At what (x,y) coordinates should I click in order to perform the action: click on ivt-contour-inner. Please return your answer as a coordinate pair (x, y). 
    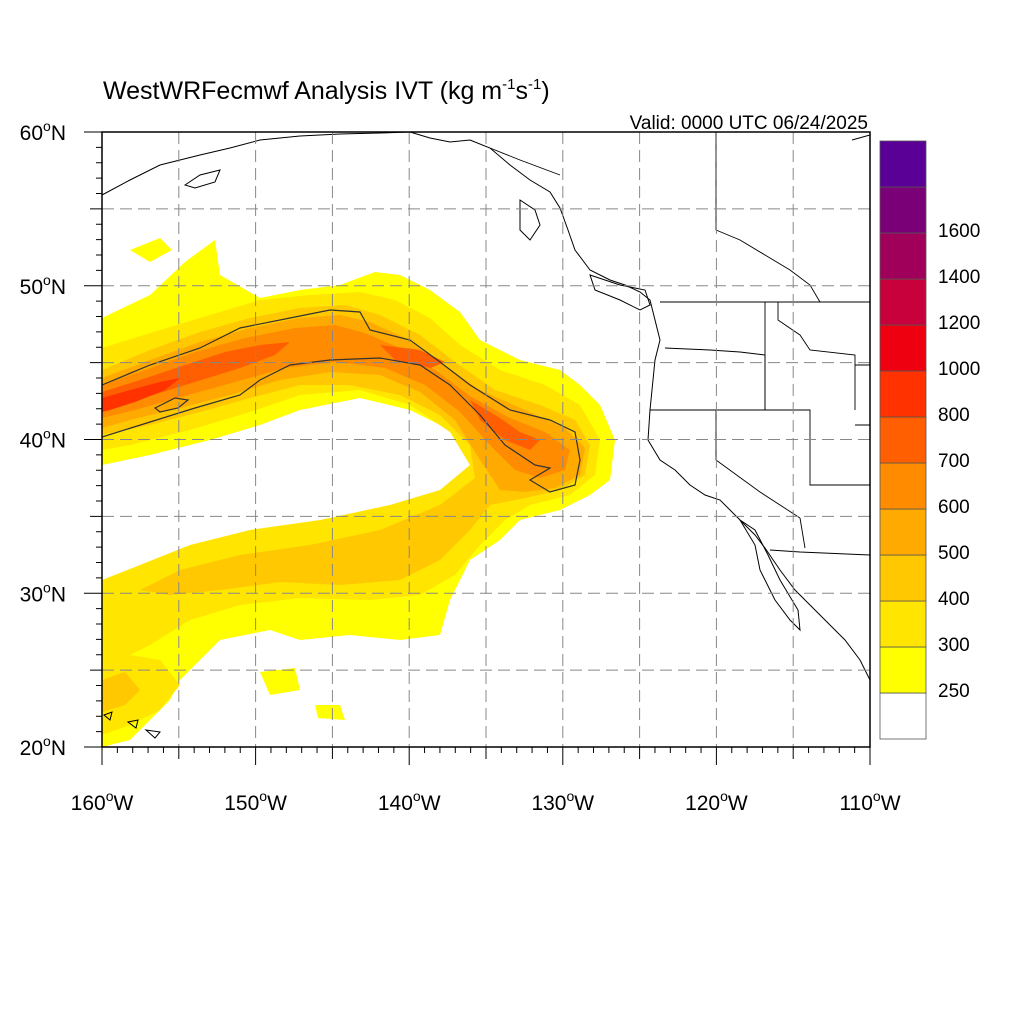
    Looking at the image, I should click on (171, 405).